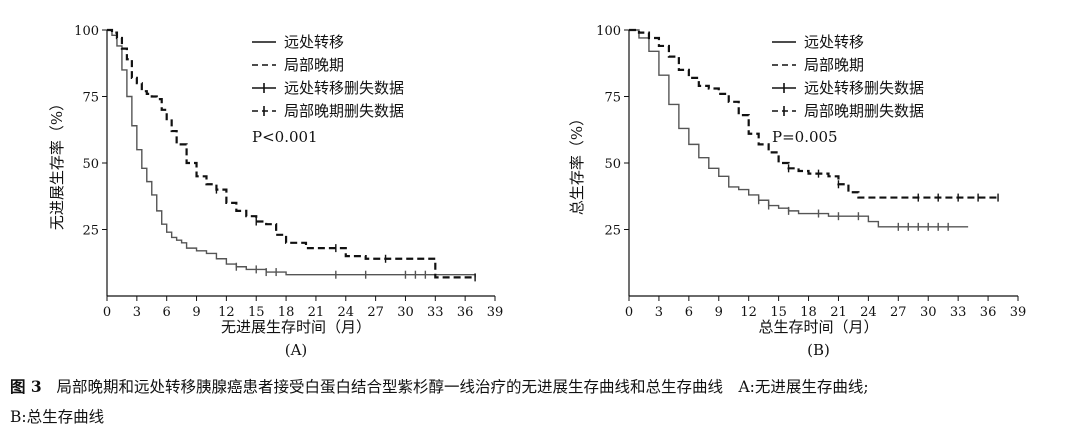  What do you see at coordinates (26, 386) in the screenshot?
I see `caption-label: 图 3` at bounding box center [26, 386].